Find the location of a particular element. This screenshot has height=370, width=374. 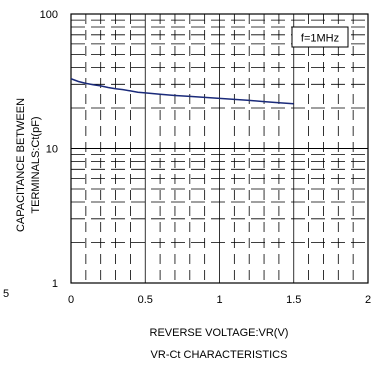

y-tick-label: 10 is located at coordinates (52, 150).